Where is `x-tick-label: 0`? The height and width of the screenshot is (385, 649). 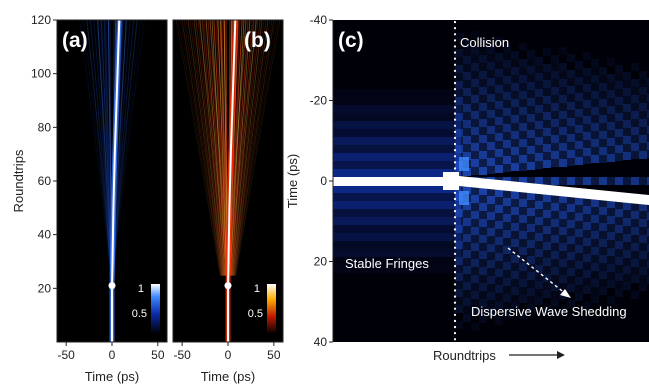
x-tick-label: 0 is located at coordinates (228, 355).